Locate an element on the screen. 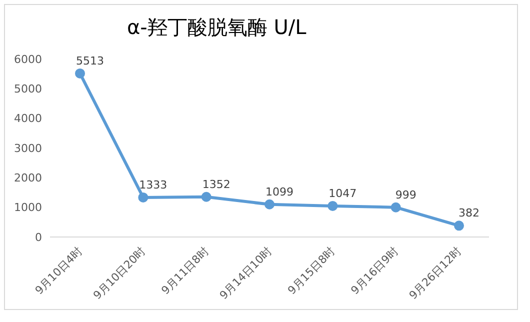  data-label: 1333 is located at coordinates (153, 185).